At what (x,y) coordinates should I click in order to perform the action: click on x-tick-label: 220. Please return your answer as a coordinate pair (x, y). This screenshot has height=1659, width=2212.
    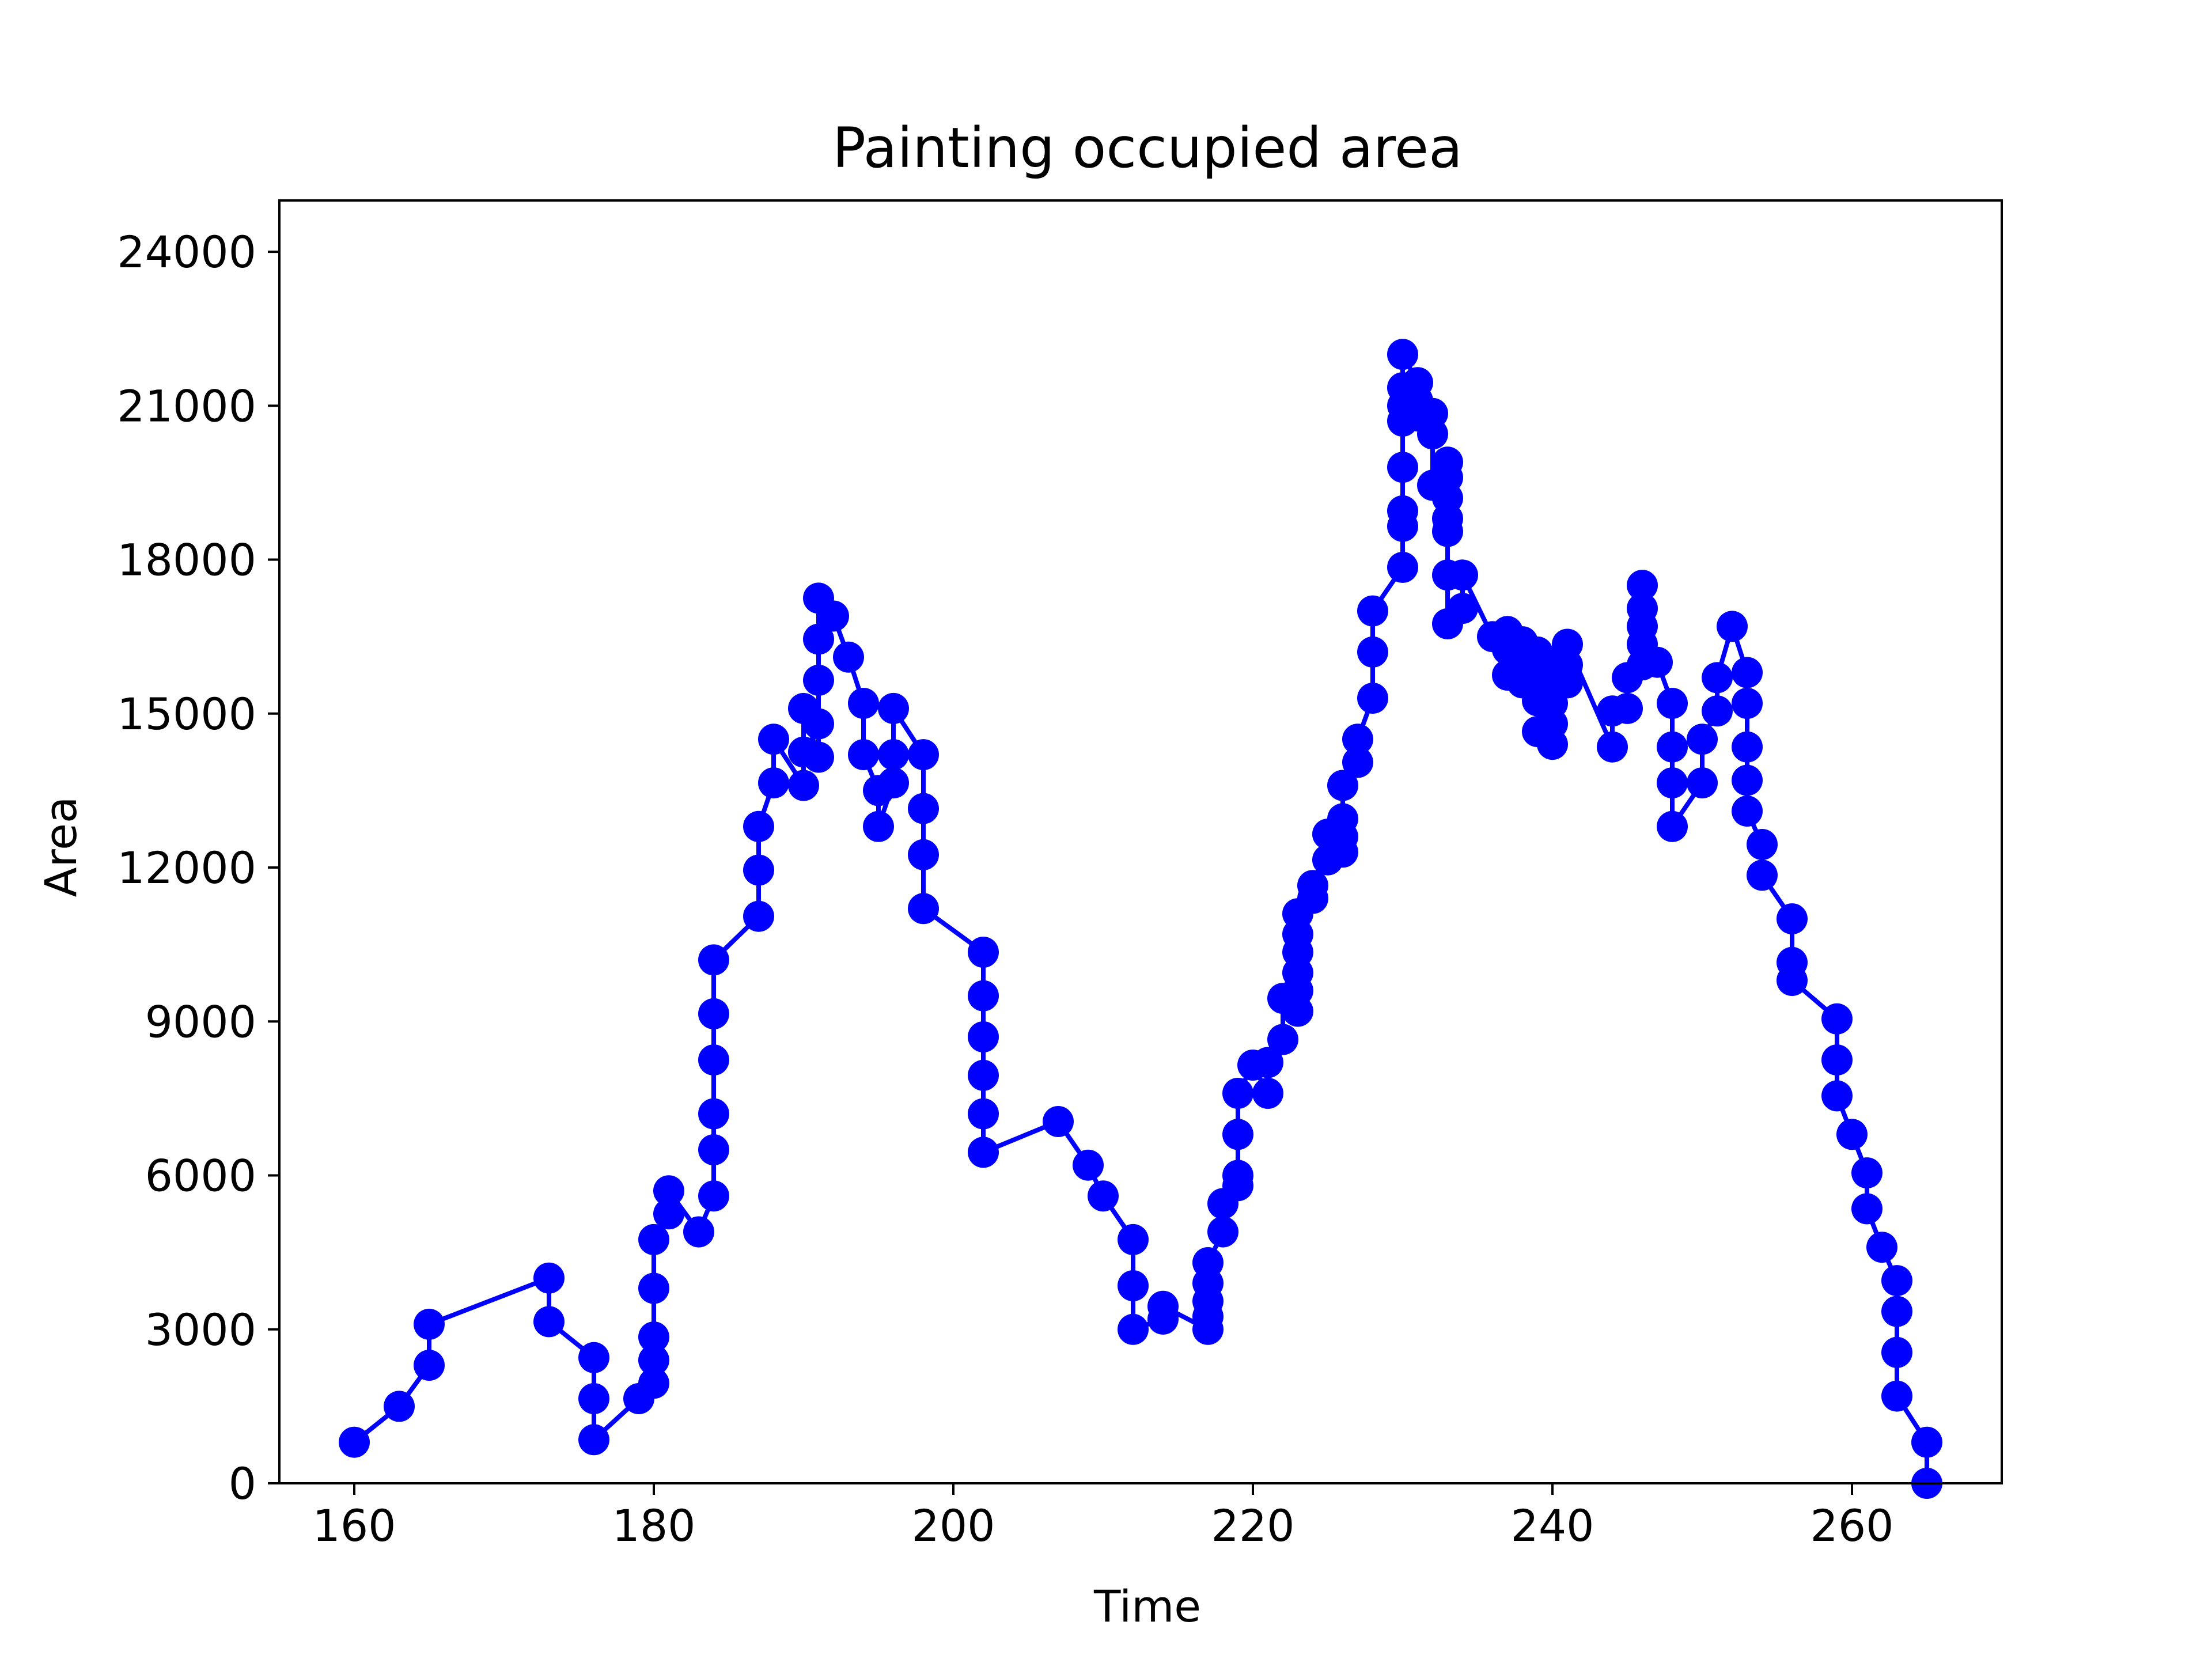
    Looking at the image, I should click on (1252, 1525).